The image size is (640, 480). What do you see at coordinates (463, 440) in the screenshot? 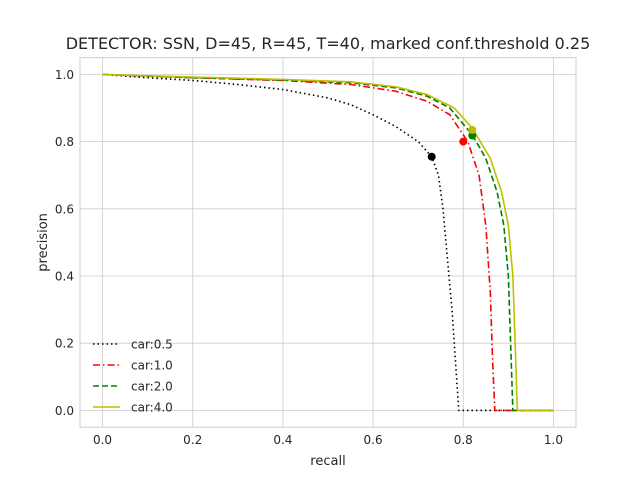
I see `x-tick-label: 0.8` at bounding box center [463, 440].